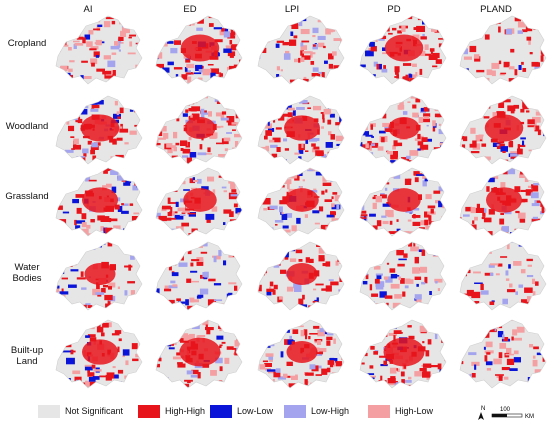 Image resolution: width=550 pixels, height=427 pixels. I want to click on map-panel-r2-c4, so click(403, 130).